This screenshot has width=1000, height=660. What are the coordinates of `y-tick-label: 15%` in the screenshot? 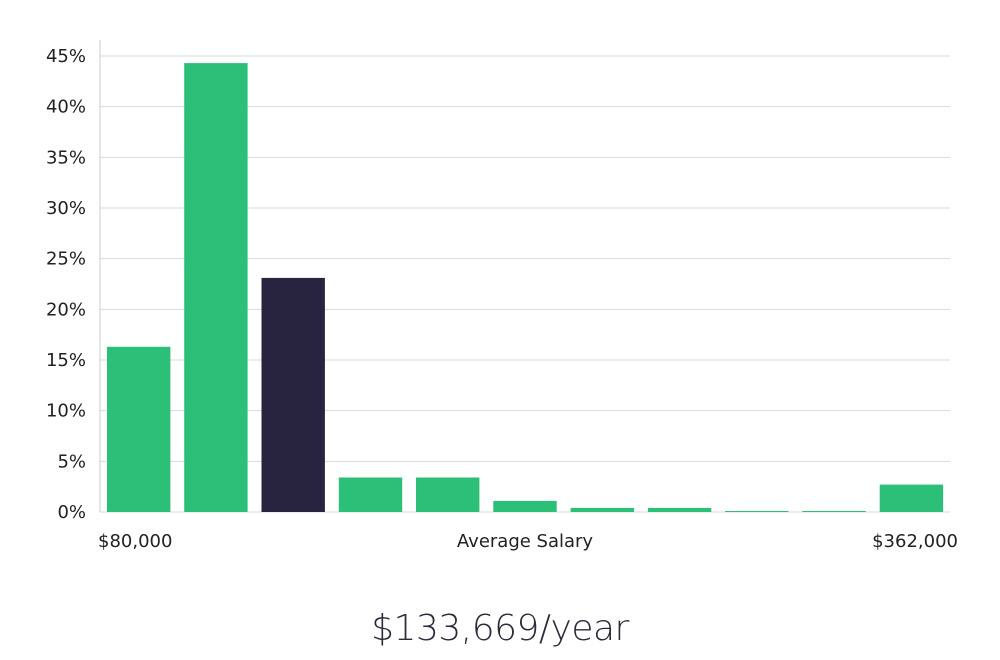 It's located at (66, 360).